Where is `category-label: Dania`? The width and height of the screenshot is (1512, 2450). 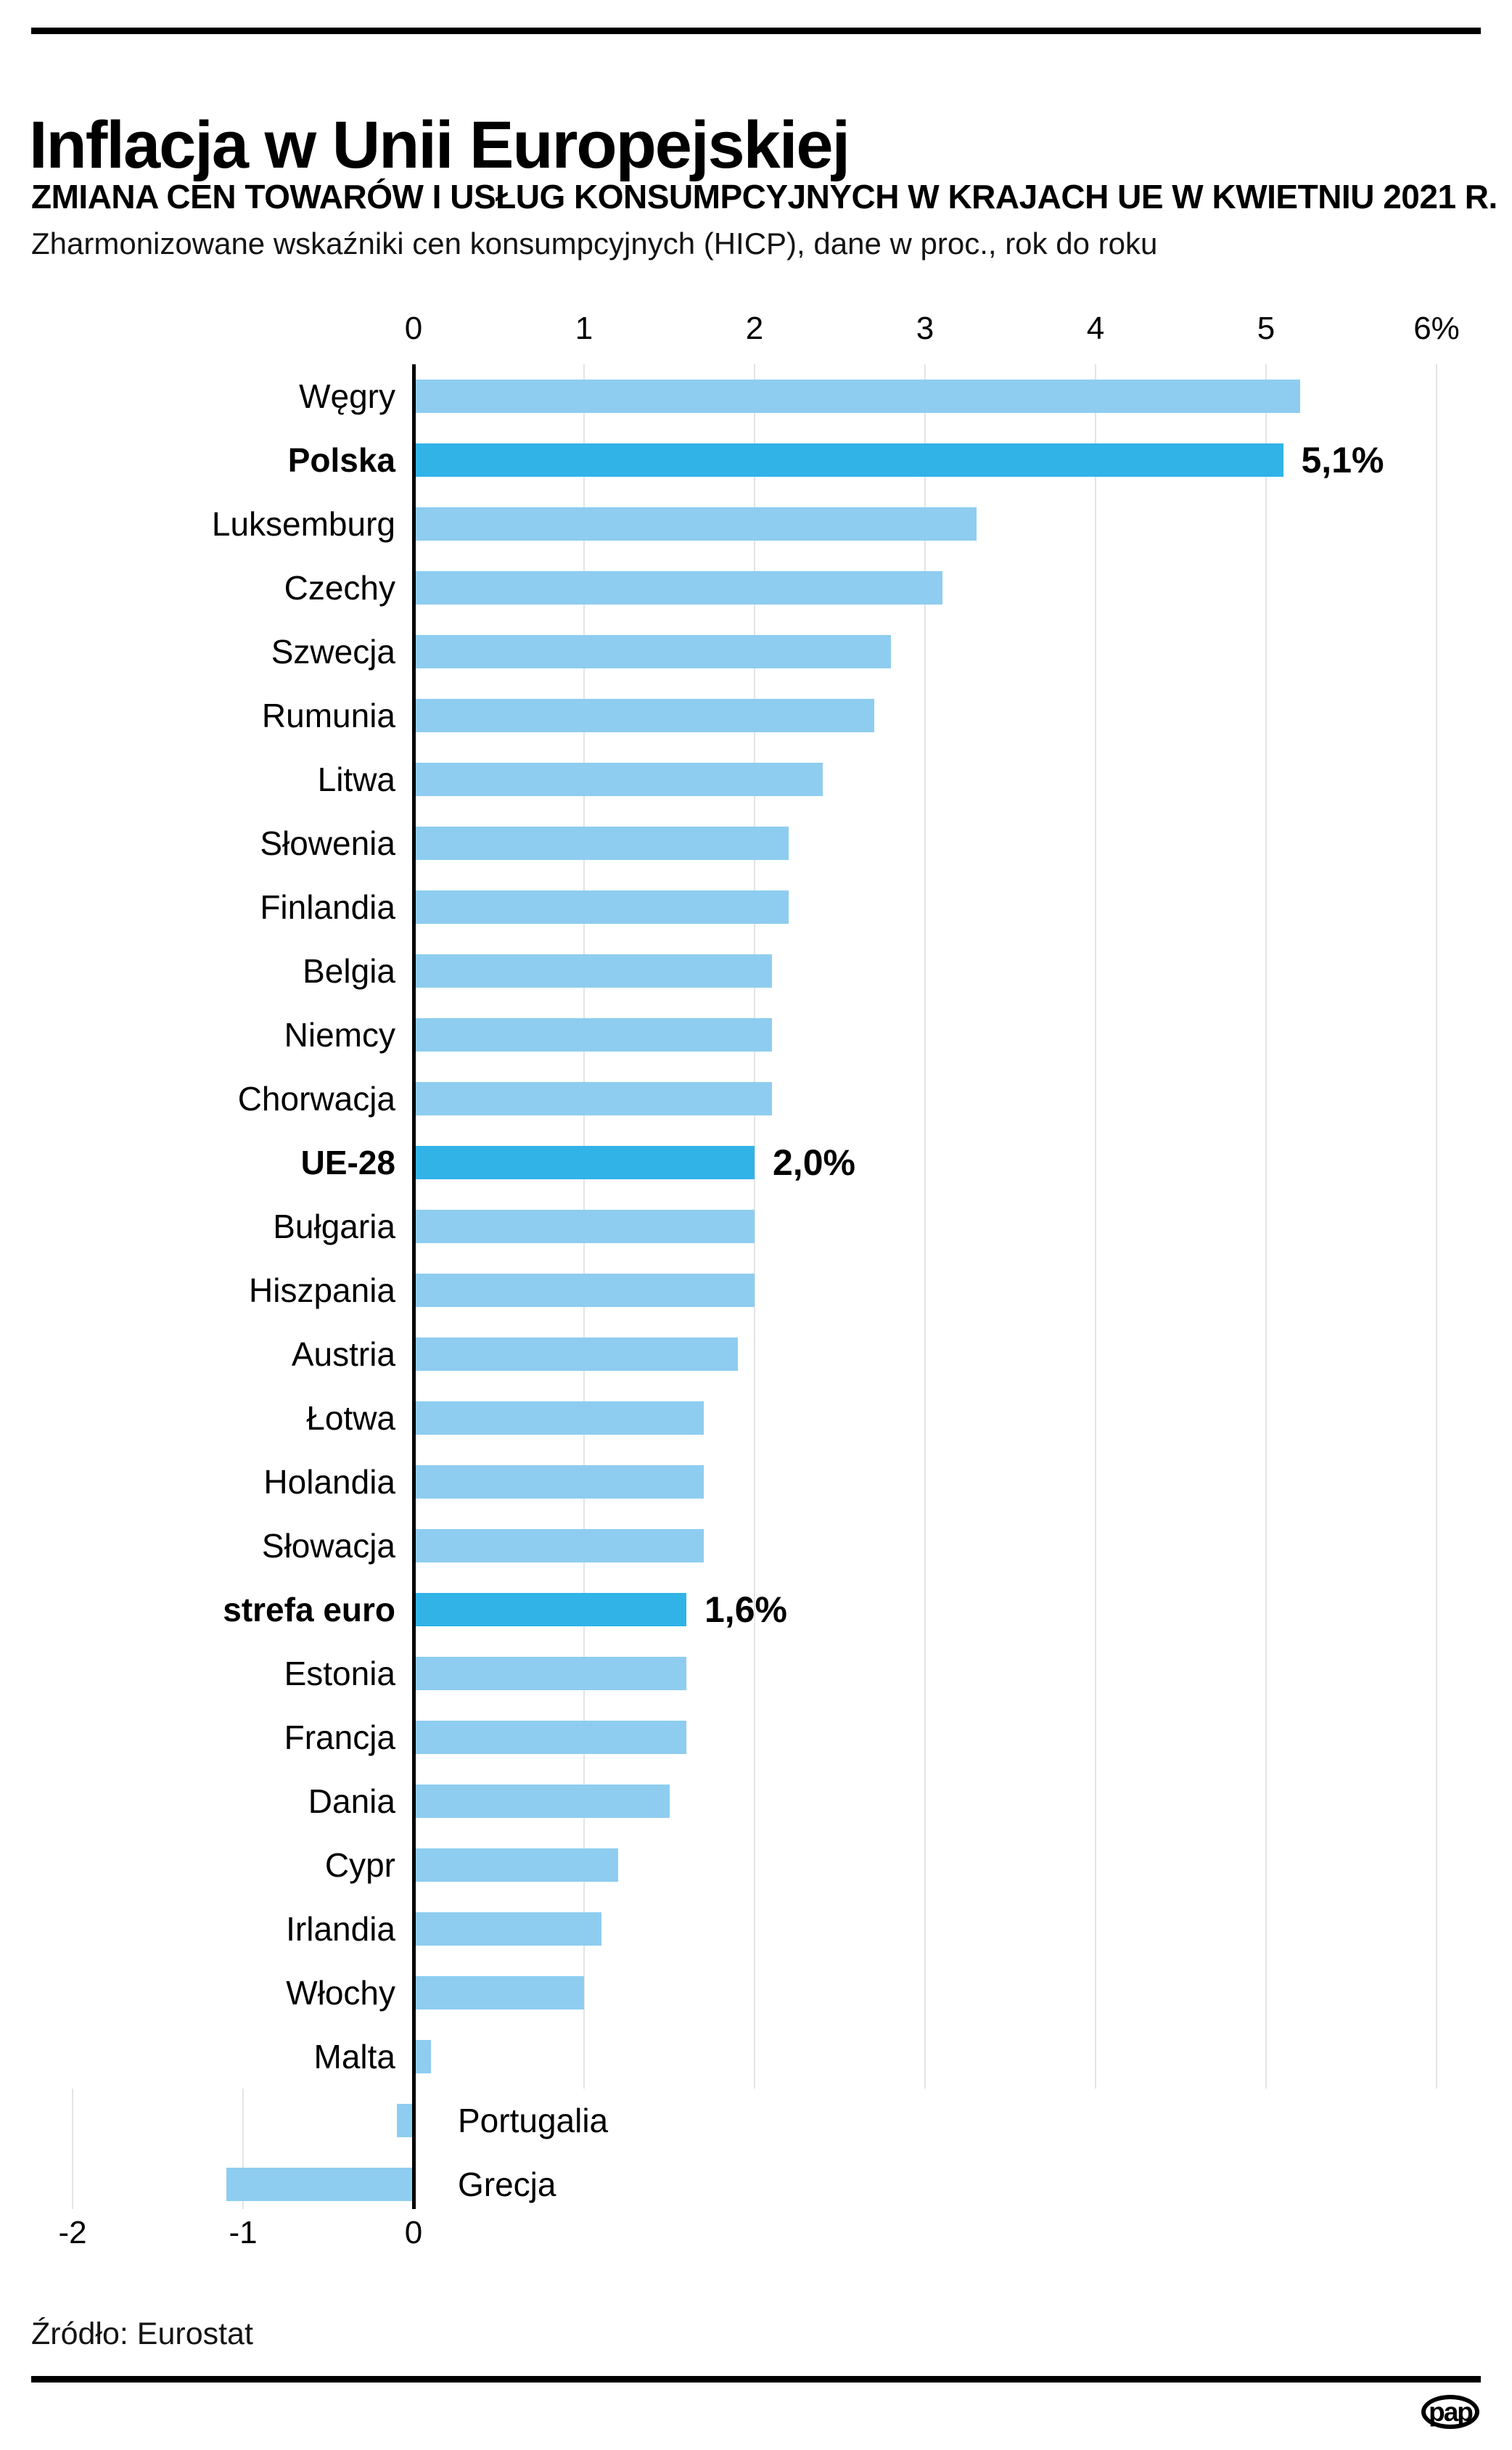
category-label: Dania is located at coordinates (352, 1801).